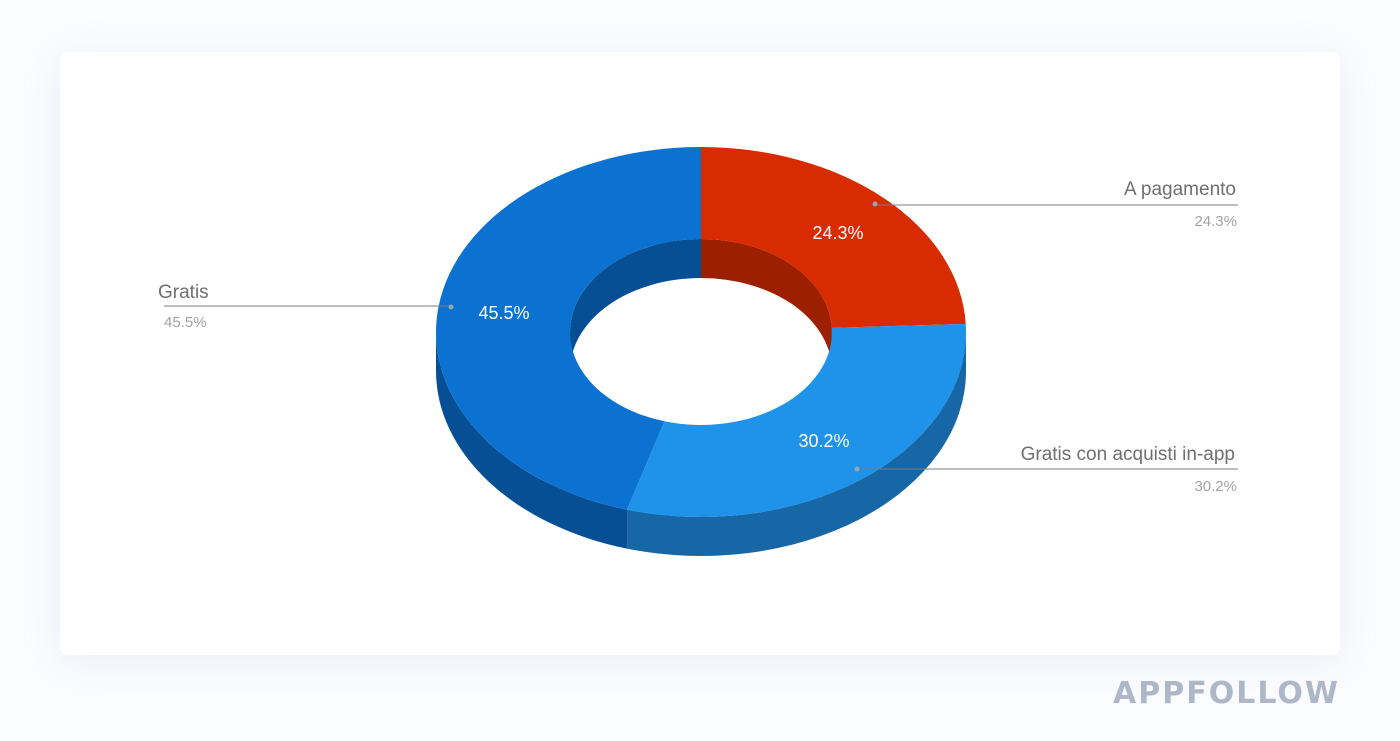  I want to click on slice-labels: 45.5% 24.3% 30.2%, so click(670, 337).